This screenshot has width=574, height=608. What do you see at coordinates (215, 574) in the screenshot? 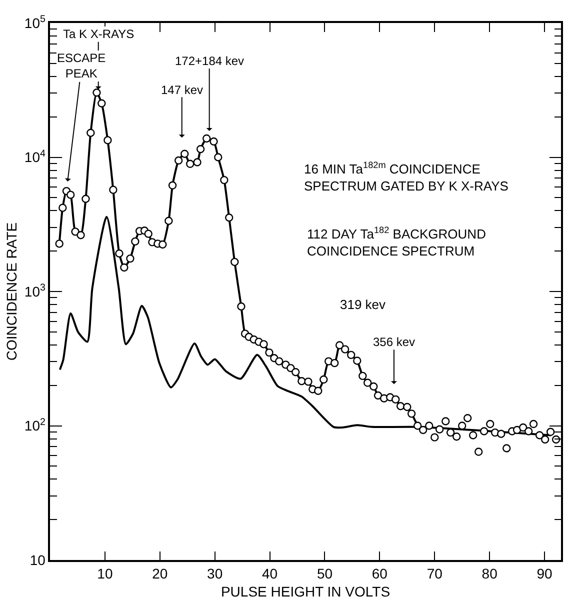
I see `x-tick-label: 30` at bounding box center [215, 574].